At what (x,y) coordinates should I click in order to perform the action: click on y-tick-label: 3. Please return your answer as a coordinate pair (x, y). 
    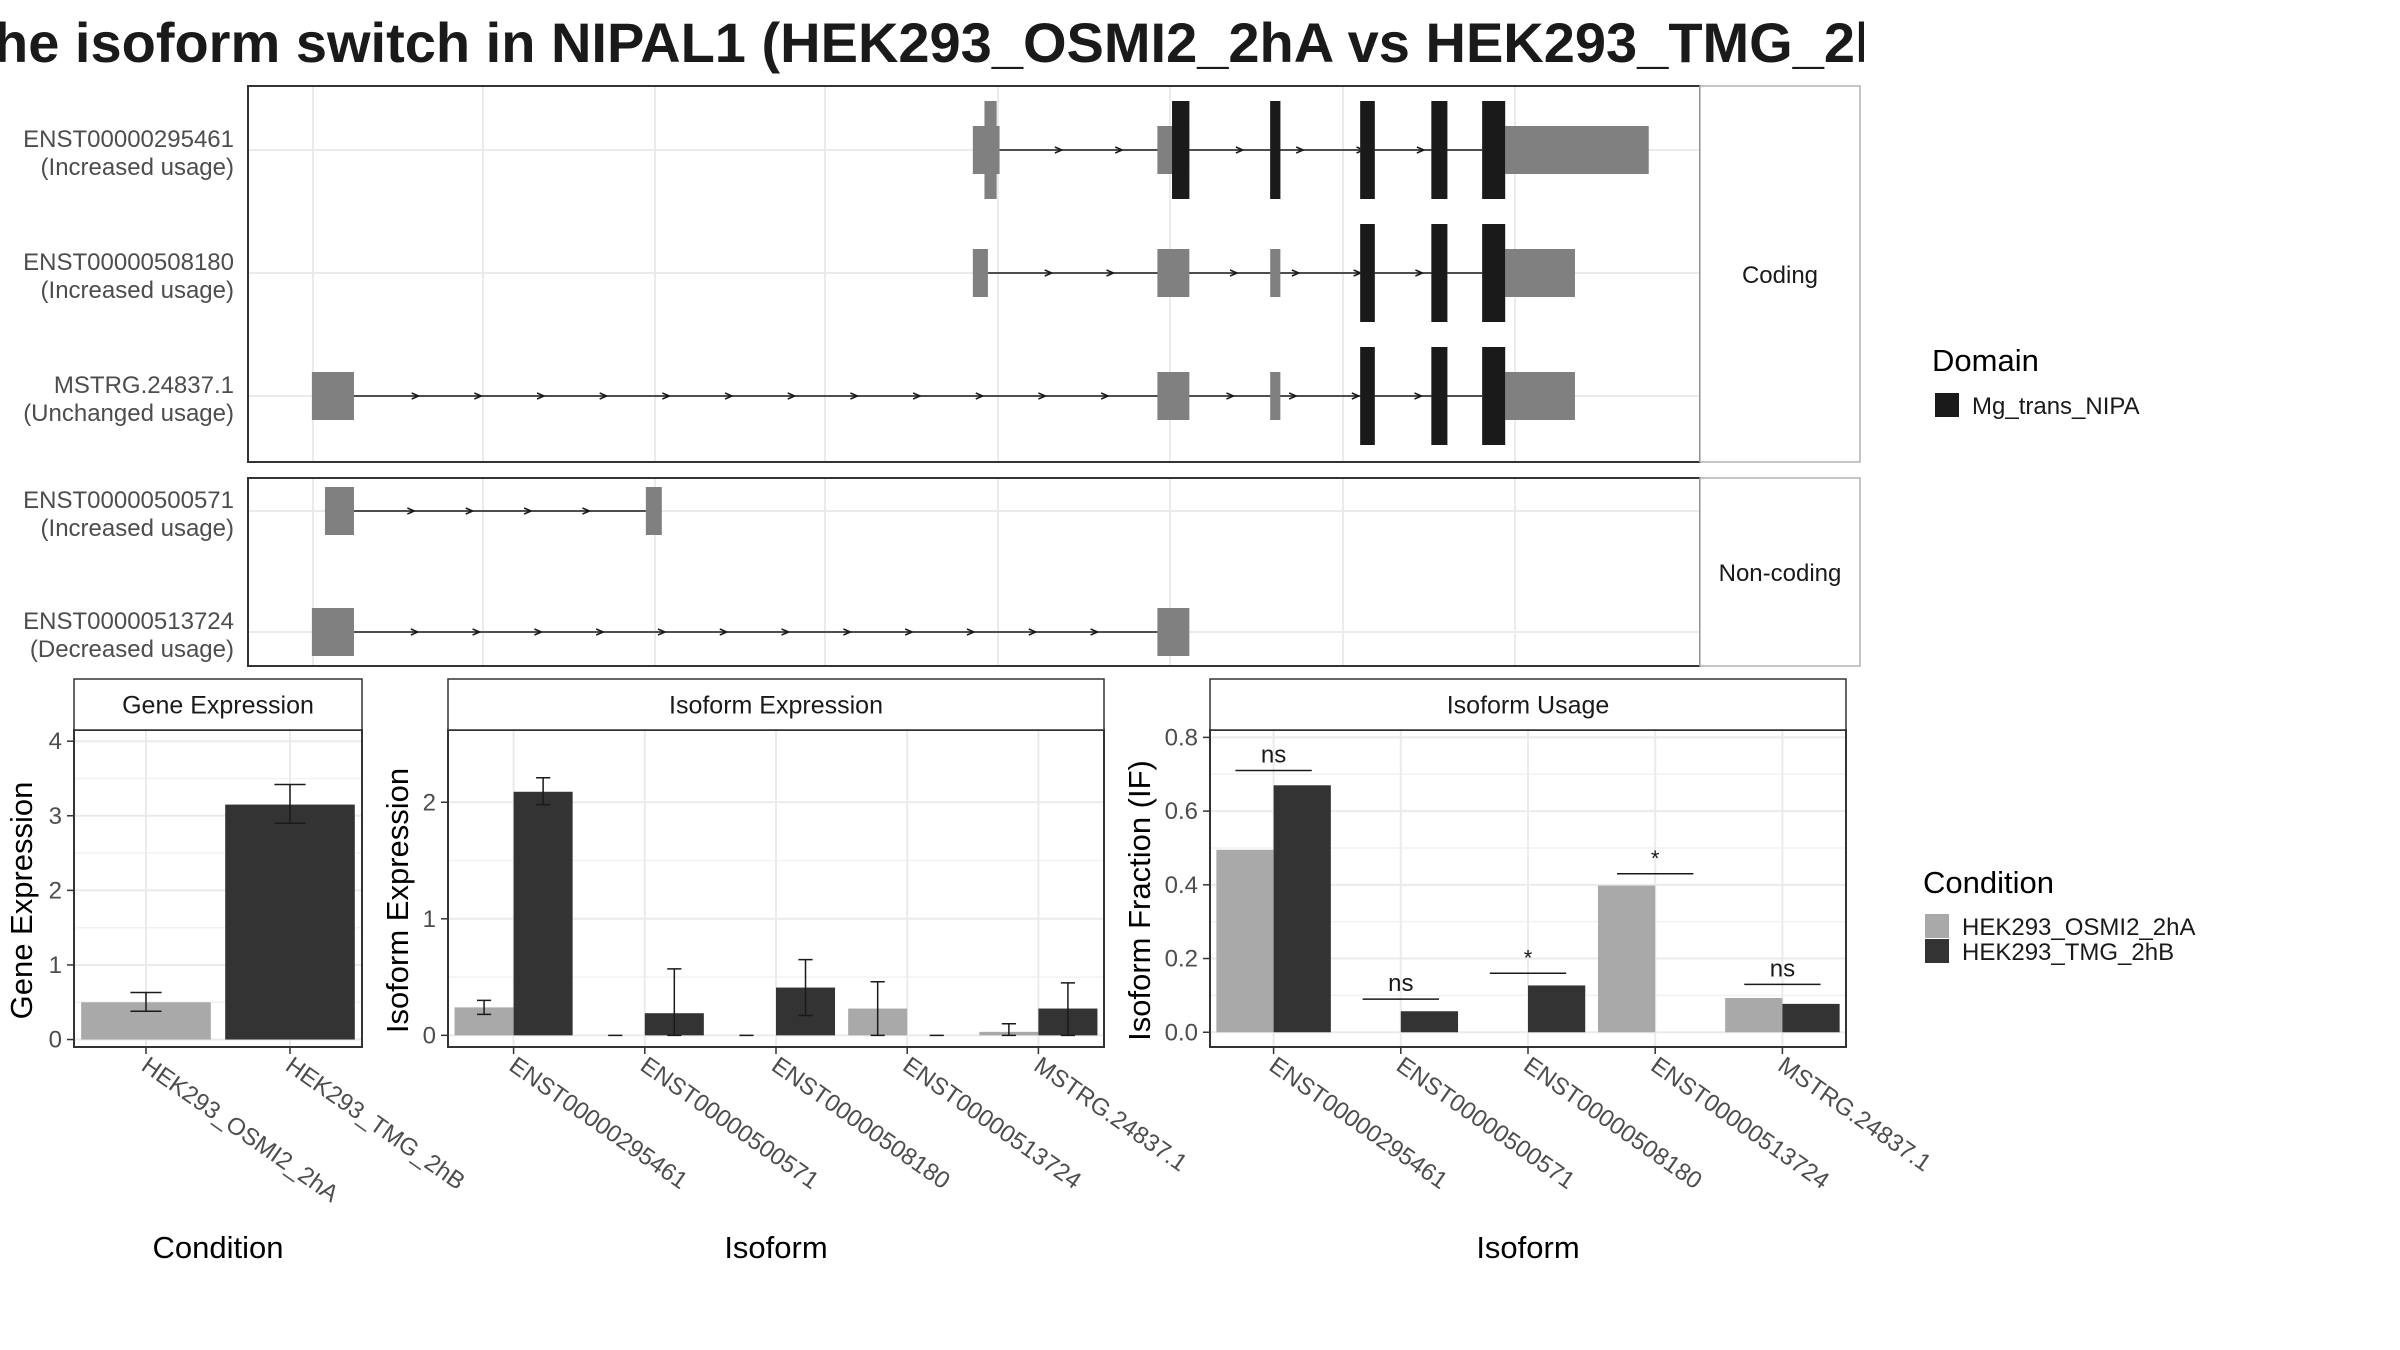
    Looking at the image, I should click on (55, 816).